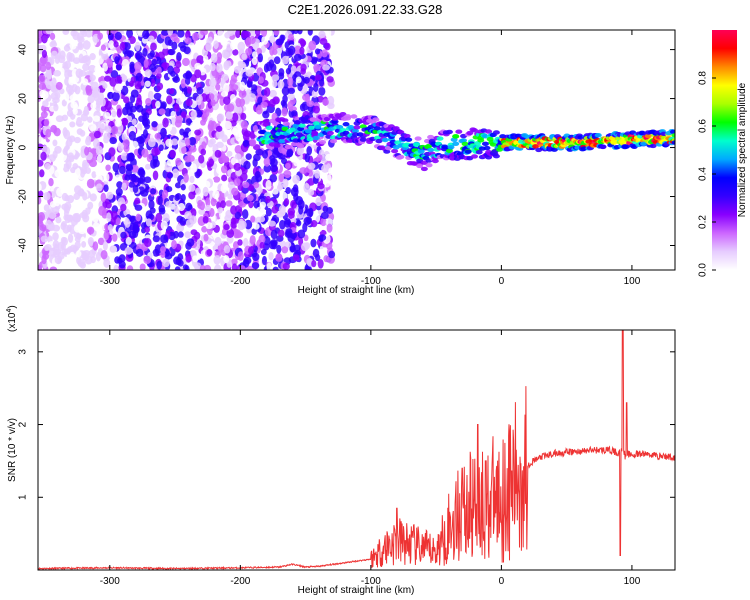  I want to click on snr-x-tick-label: -100, so click(371, 581).